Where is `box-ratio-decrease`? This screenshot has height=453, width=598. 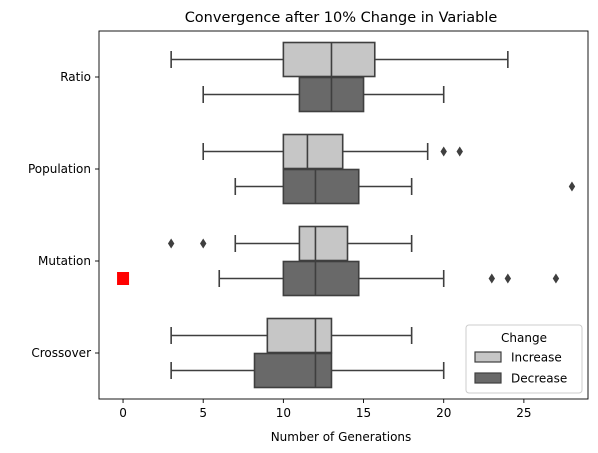
box-ratio-decrease is located at coordinates (323, 94).